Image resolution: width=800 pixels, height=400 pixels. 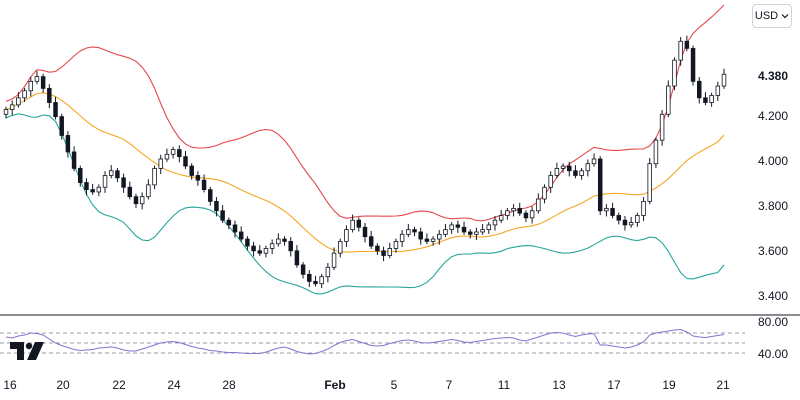 I want to click on x-tick-label: 20, so click(x=63, y=385).